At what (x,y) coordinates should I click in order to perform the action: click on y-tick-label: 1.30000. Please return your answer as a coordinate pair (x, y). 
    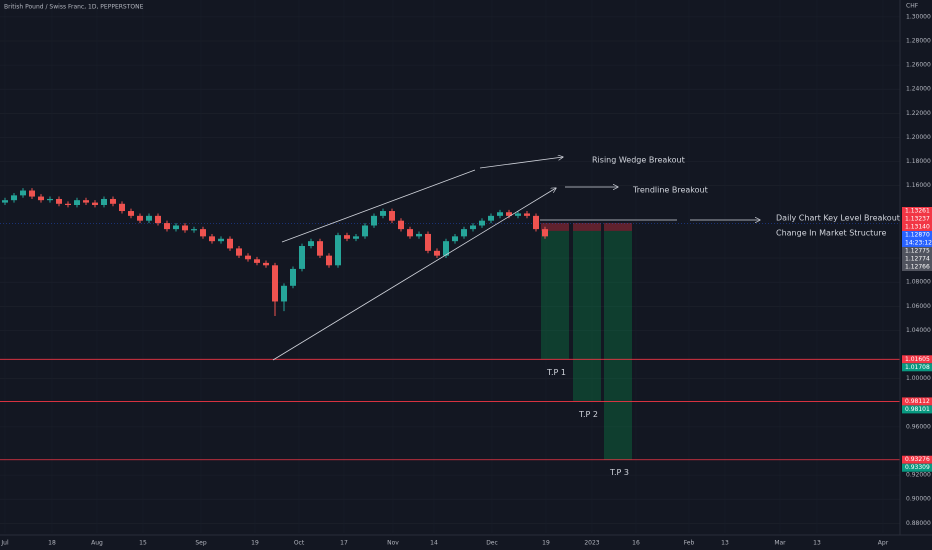
    Looking at the image, I should click on (918, 16).